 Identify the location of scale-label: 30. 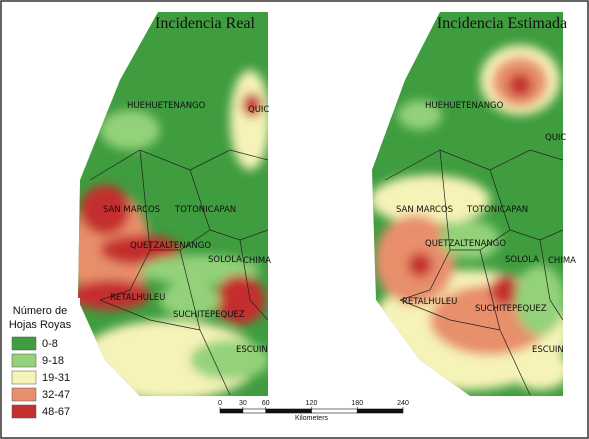
(243, 403).